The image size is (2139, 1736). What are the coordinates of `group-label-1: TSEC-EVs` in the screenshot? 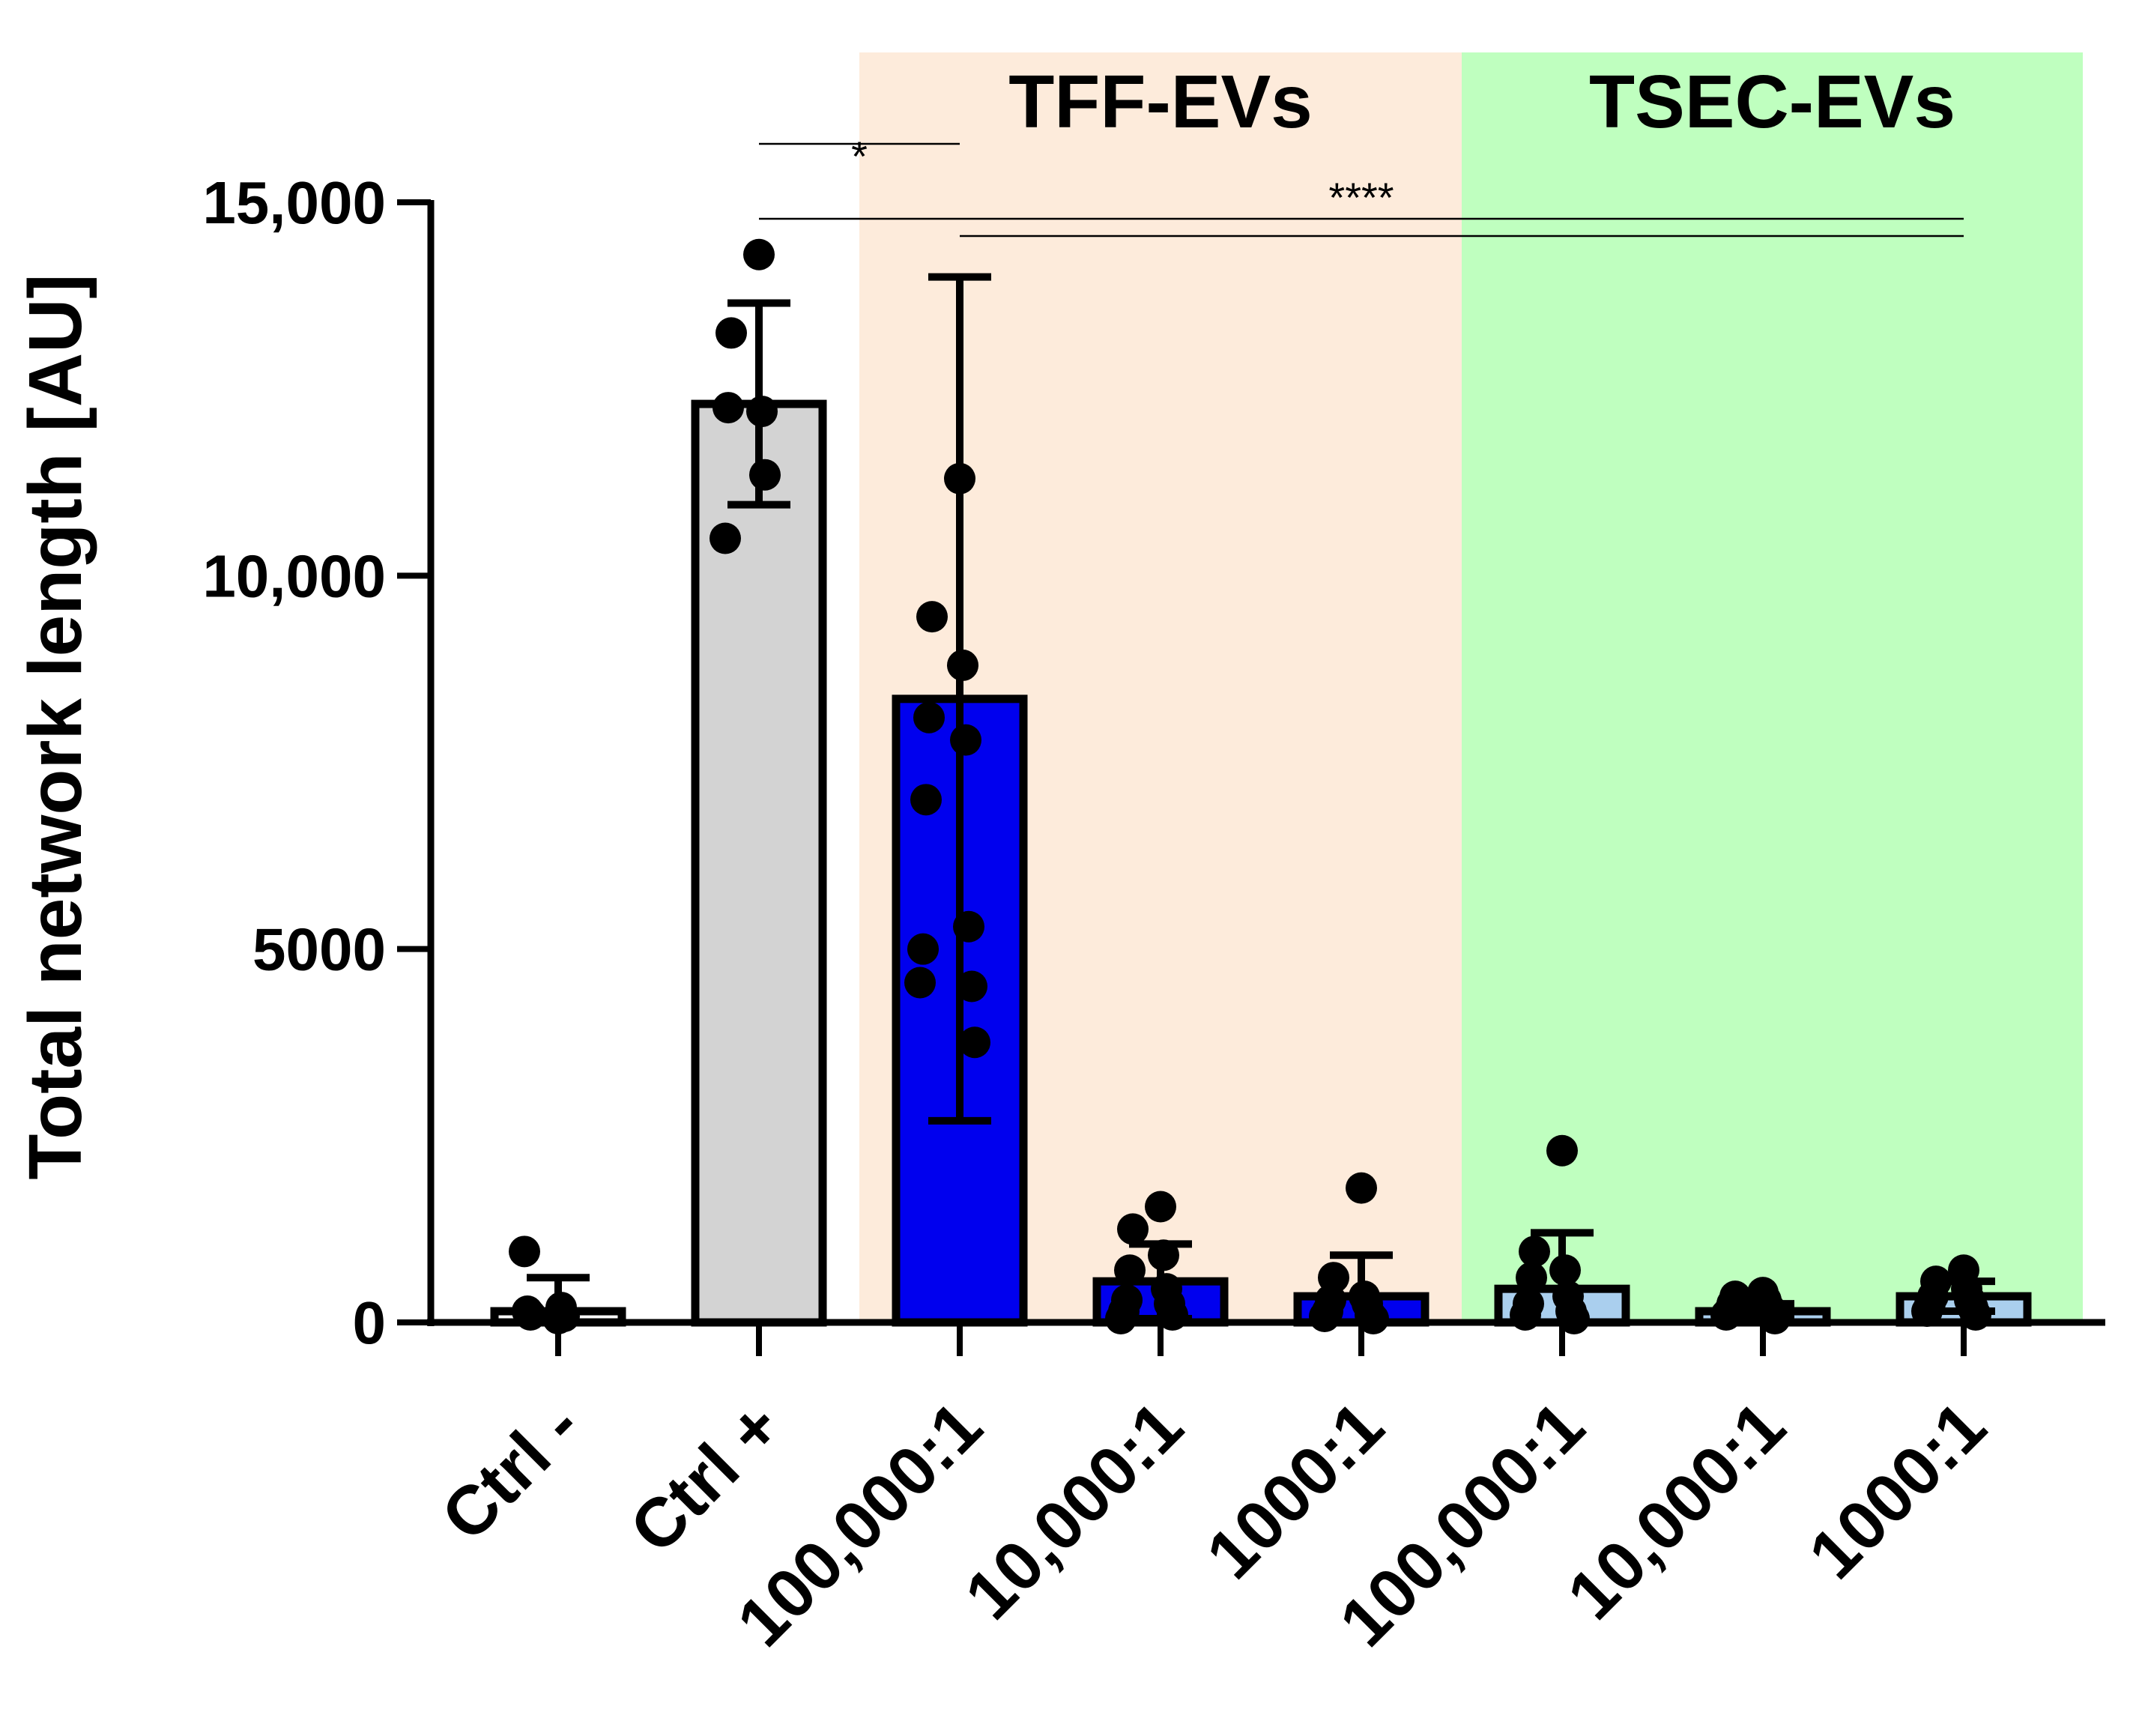 It's located at (1772, 102).